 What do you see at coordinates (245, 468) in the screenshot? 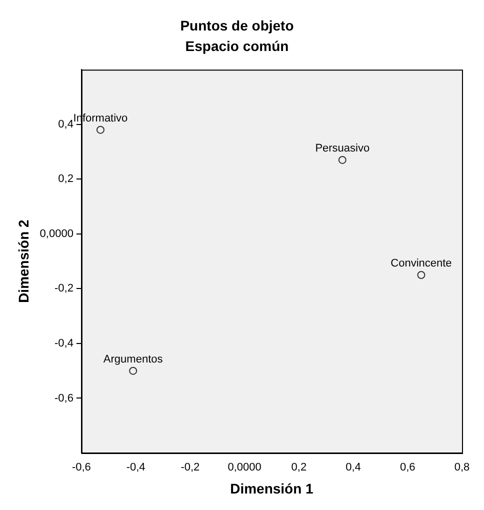
I see `x-tick-label: 0,0000` at bounding box center [245, 468].